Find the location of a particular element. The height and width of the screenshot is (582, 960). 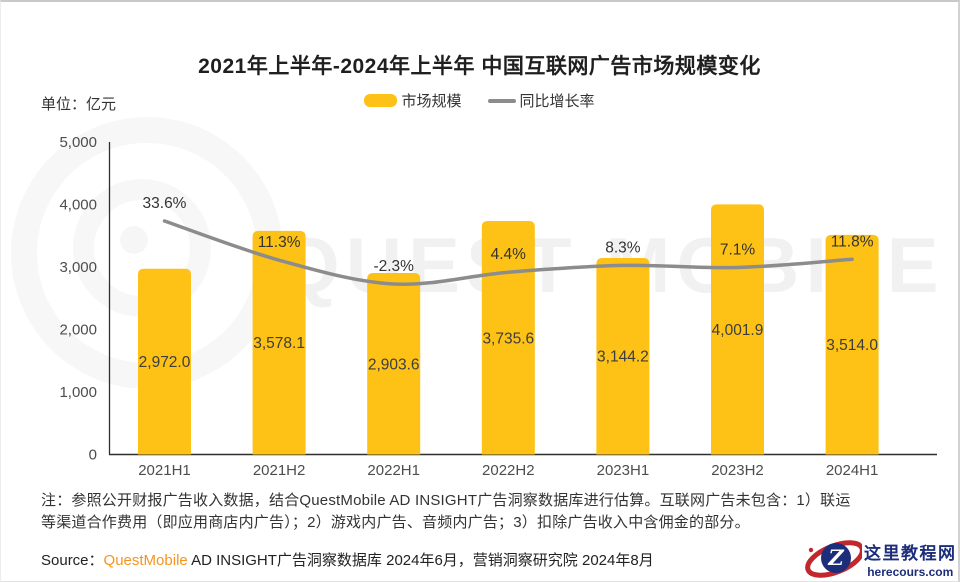

x-label-2024H1: 2024H1 is located at coordinates (852, 470).